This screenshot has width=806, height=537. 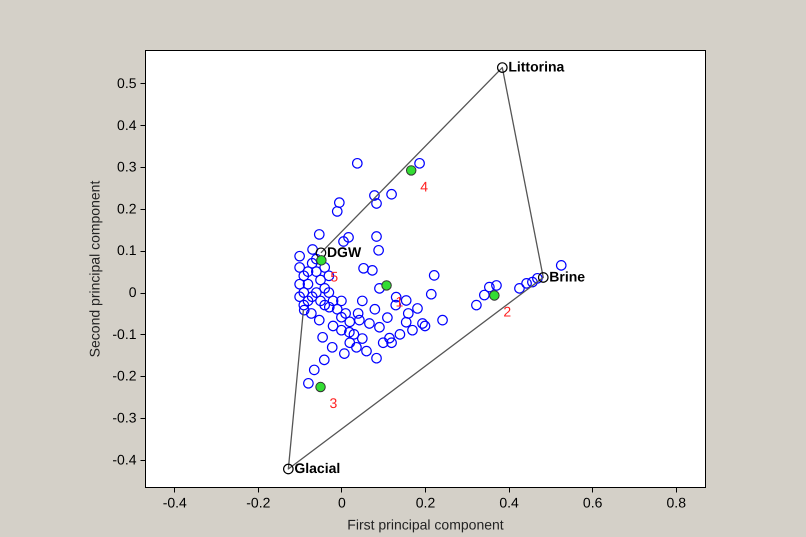 What do you see at coordinates (94, 269) in the screenshot?
I see `y-axis-title: Second principal component` at bounding box center [94, 269].